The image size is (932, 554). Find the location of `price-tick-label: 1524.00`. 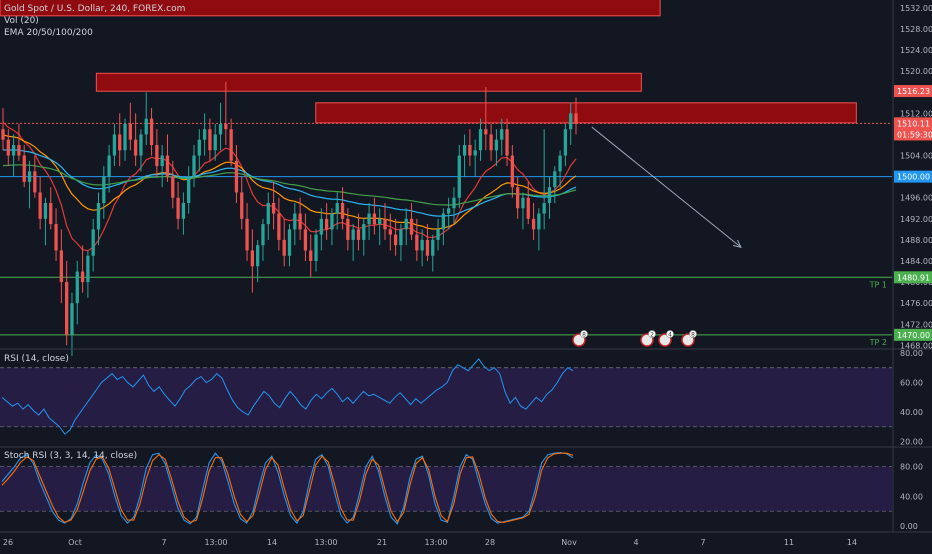

price-tick-label: 1524.00 is located at coordinates (916, 50).